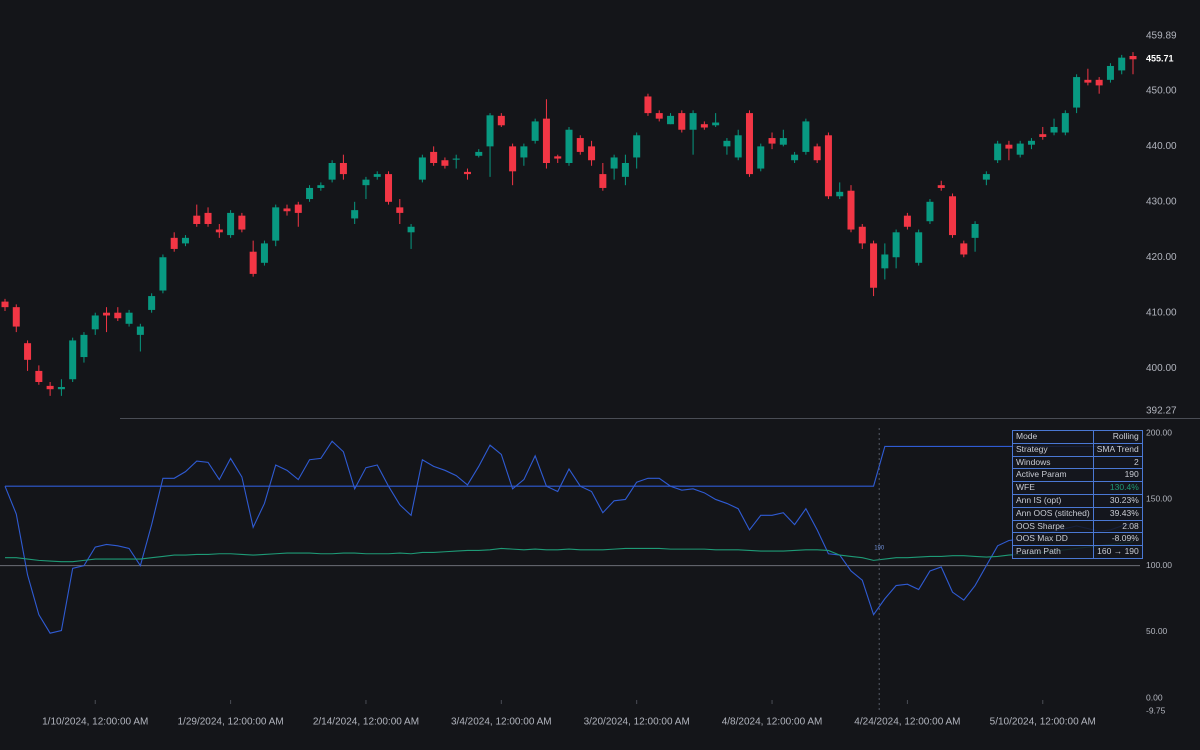  What do you see at coordinates (230, 722) in the screenshot?
I see `x-tick-label: 1/29/2024, 12:00:00 AM` at bounding box center [230, 722].